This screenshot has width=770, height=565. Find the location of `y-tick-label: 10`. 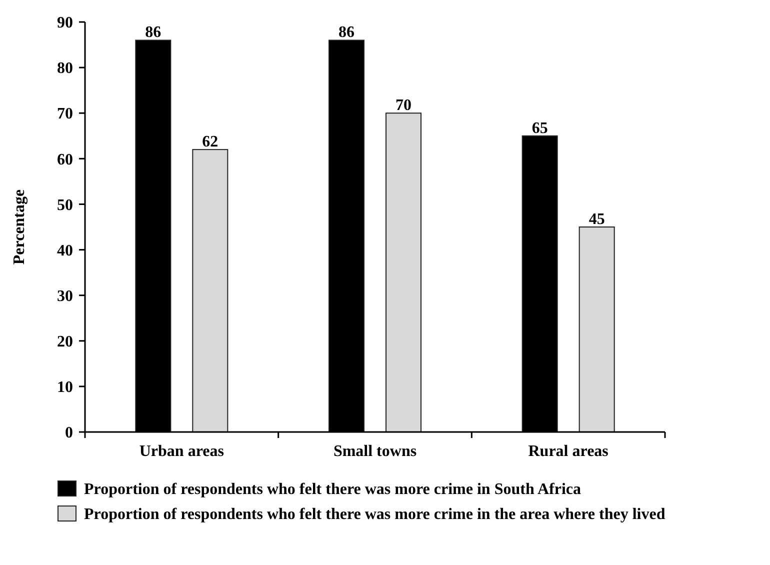

y-tick-label: 10 is located at coordinates (65, 387).